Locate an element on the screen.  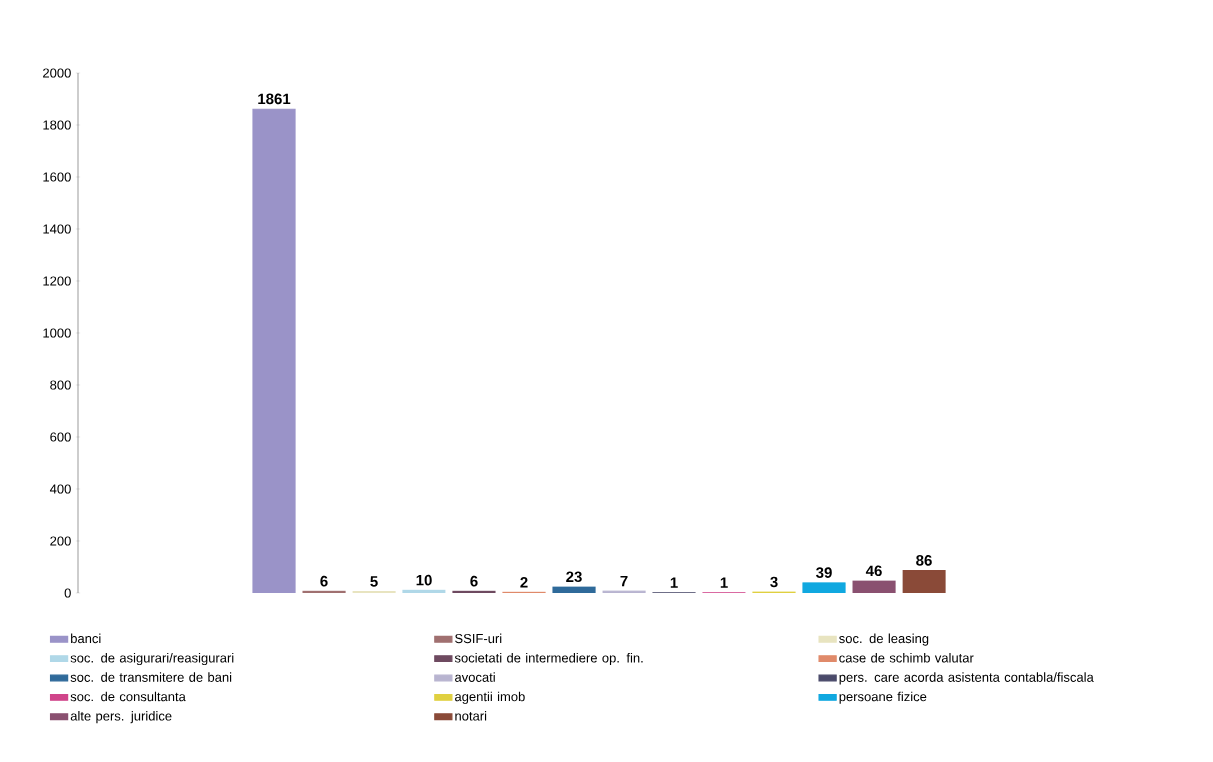
y-tick-label: 600 is located at coordinates (60, 437).